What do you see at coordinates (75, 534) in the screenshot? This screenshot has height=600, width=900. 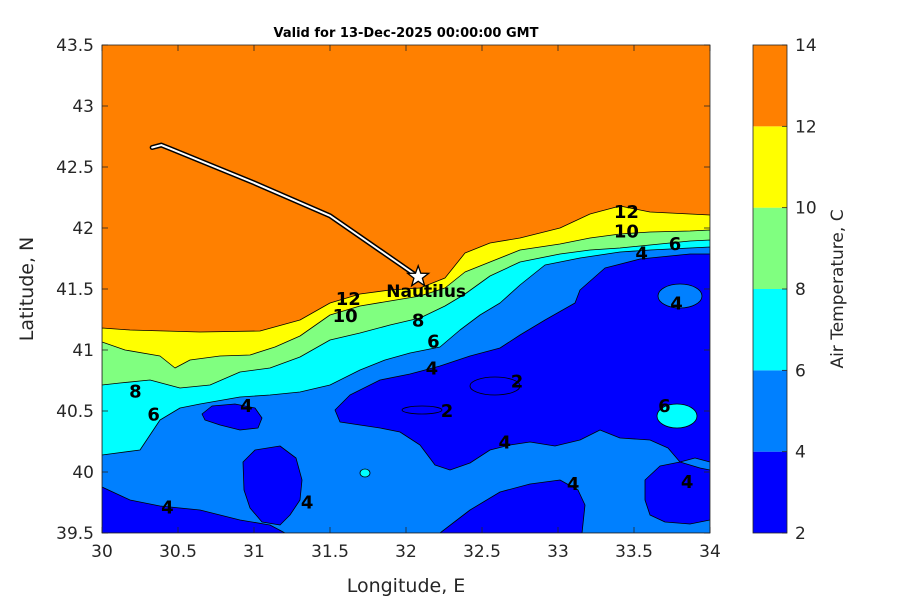 I see `y-tick-label: 39.5` at bounding box center [75, 534].